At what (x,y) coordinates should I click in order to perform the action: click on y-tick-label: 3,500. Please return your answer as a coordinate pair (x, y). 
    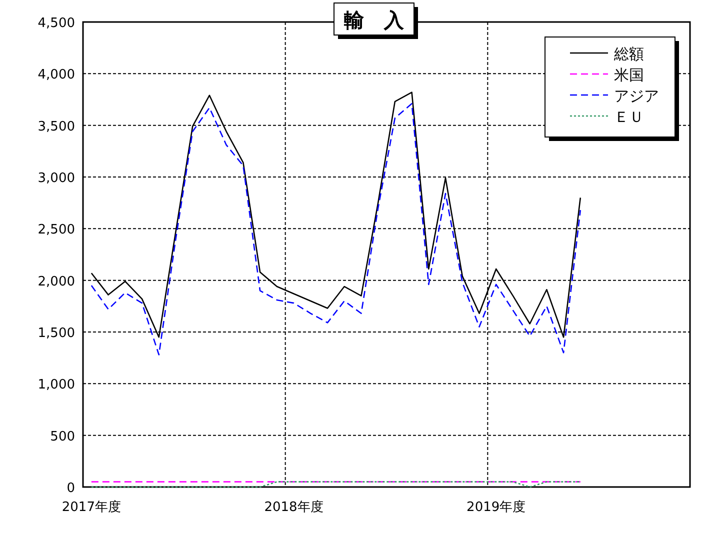
    Looking at the image, I should click on (56, 126).